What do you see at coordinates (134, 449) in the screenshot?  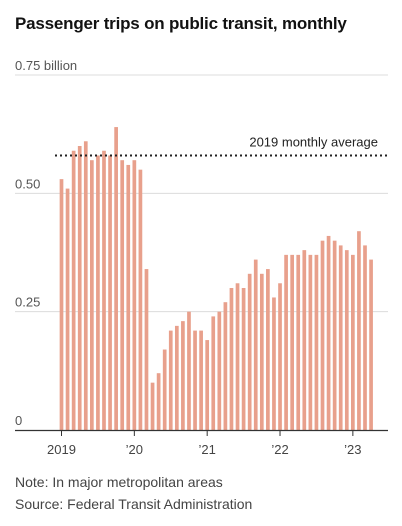 I see `x-tick-label: ’20` at bounding box center [134, 449].